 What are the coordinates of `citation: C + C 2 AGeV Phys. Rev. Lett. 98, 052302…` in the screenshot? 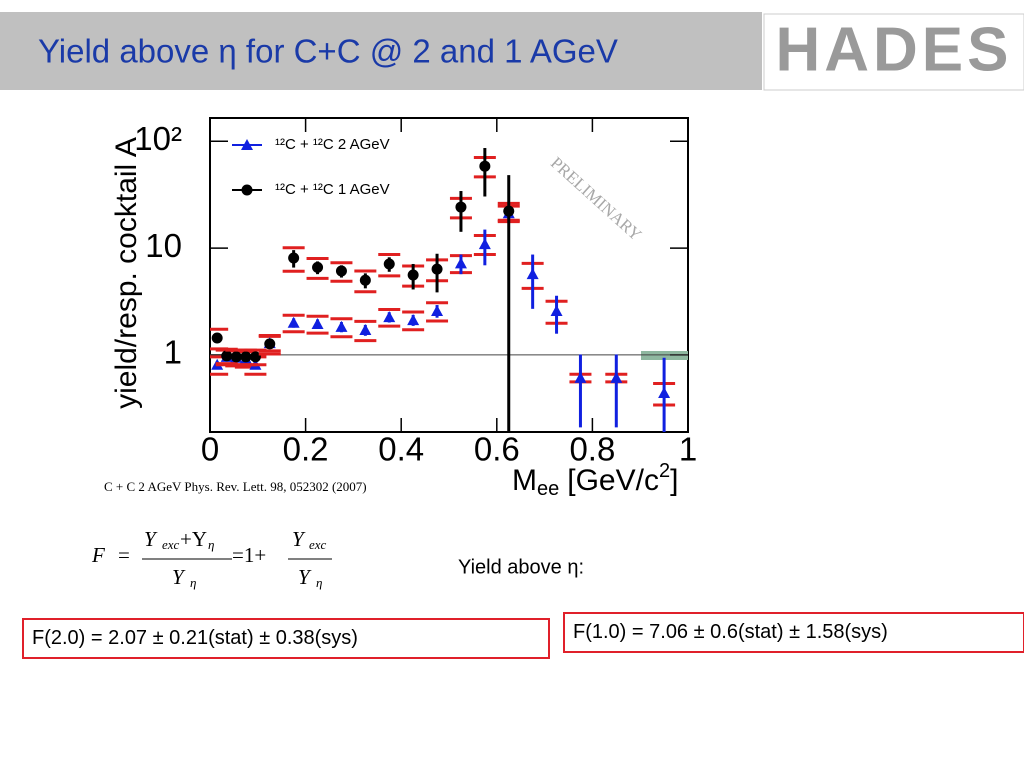 It's located at (235, 486).